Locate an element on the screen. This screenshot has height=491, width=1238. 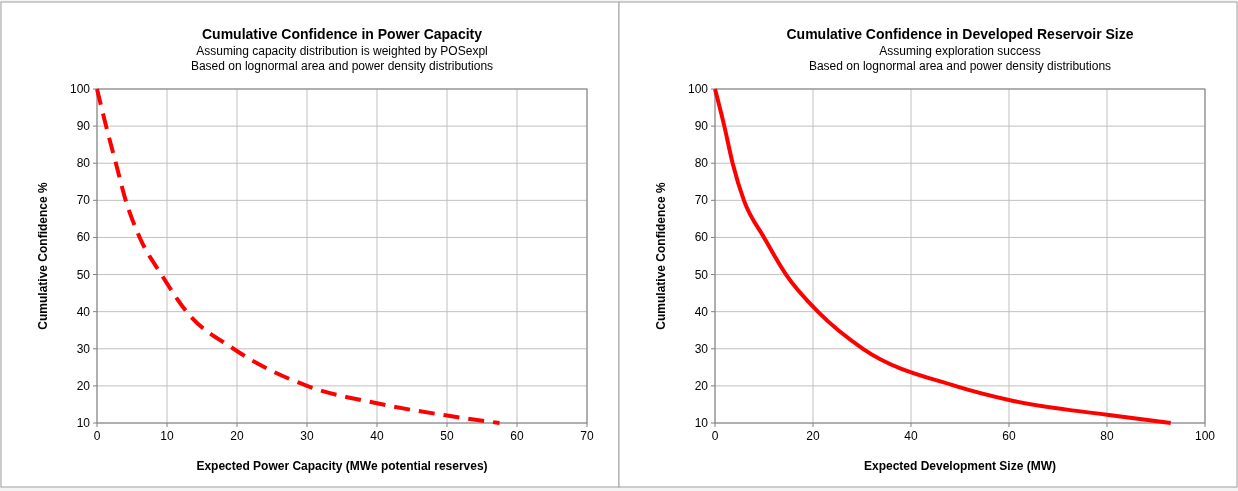
x-tick-label: 80 is located at coordinates (1107, 436).